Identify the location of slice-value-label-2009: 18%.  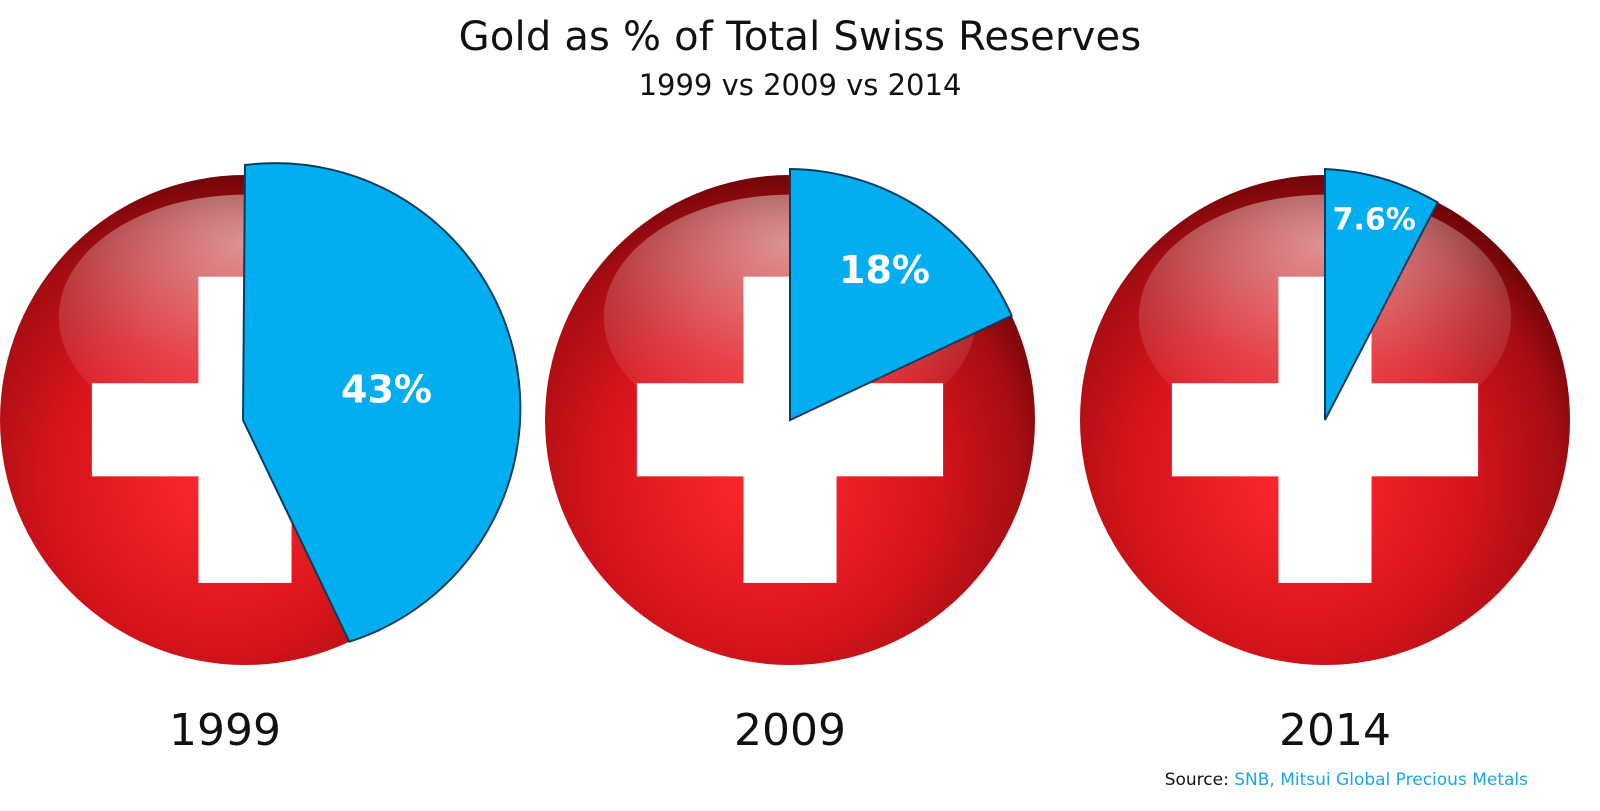
(884, 270).